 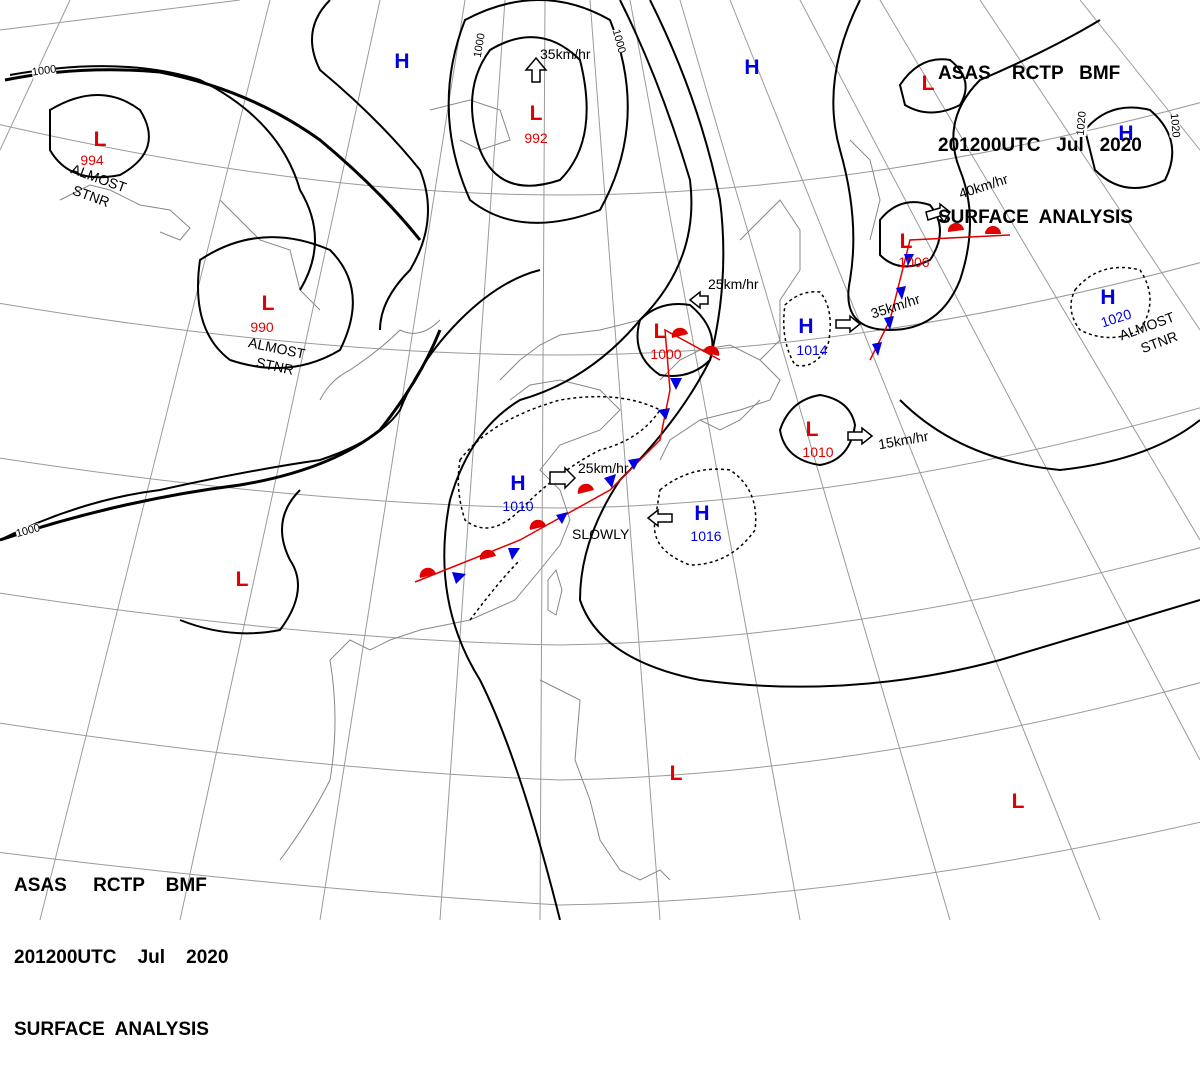 What do you see at coordinates (914, 262) in the screenshot?
I see `low-center-value: 1006` at bounding box center [914, 262].